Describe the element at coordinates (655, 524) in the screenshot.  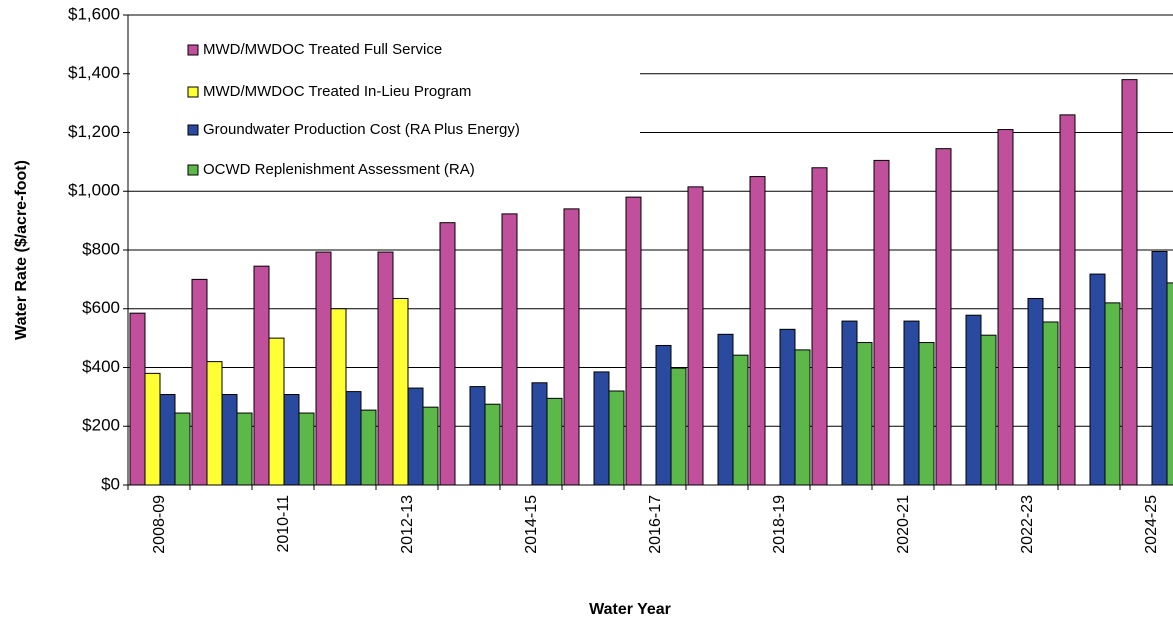
I see `x-tick-label: 2016-17` at that location.